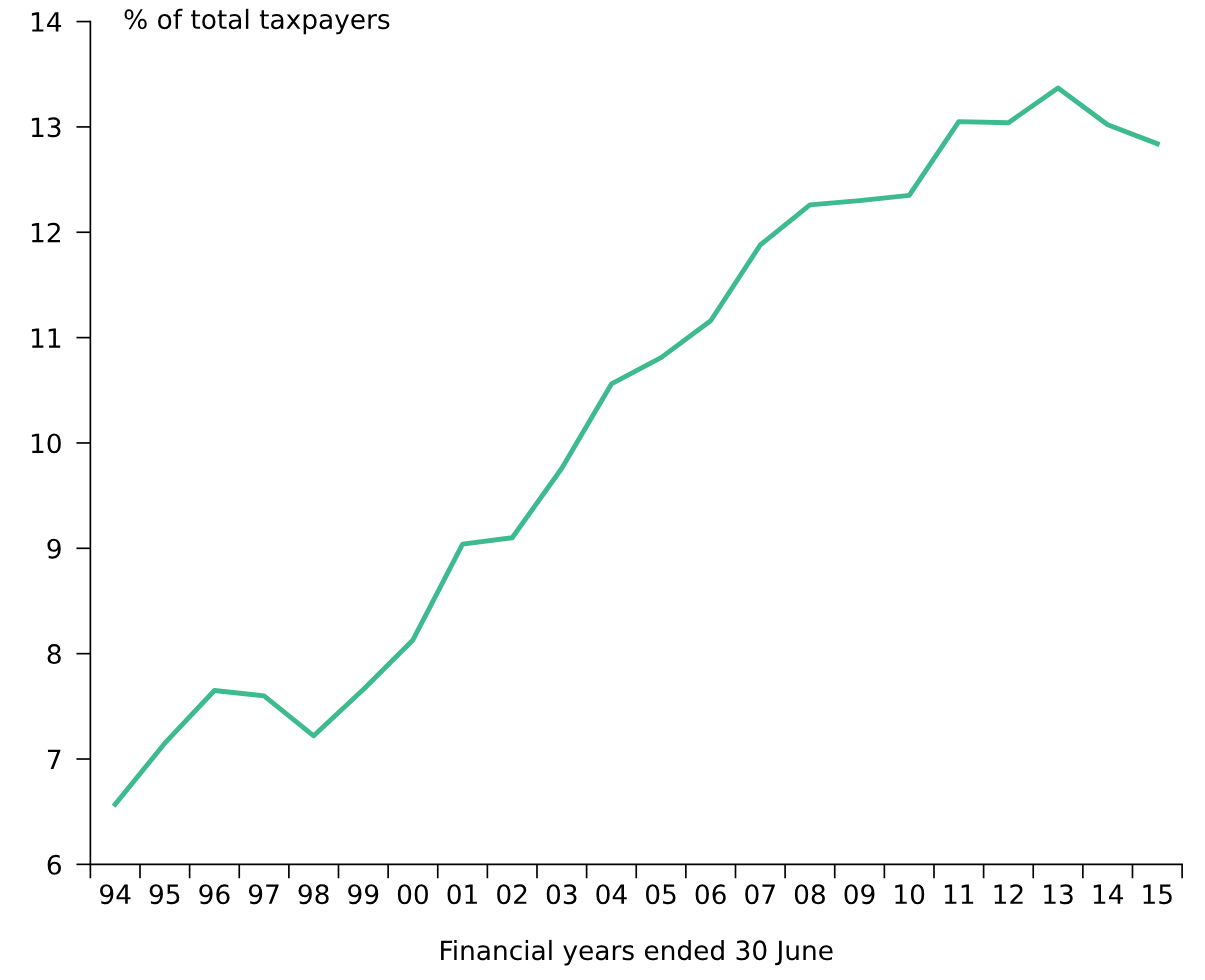 The image size is (1205, 980). What do you see at coordinates (760, 894) in the screenshot?
I see `x-tick-label: 07` at bounding box center [760, 894].